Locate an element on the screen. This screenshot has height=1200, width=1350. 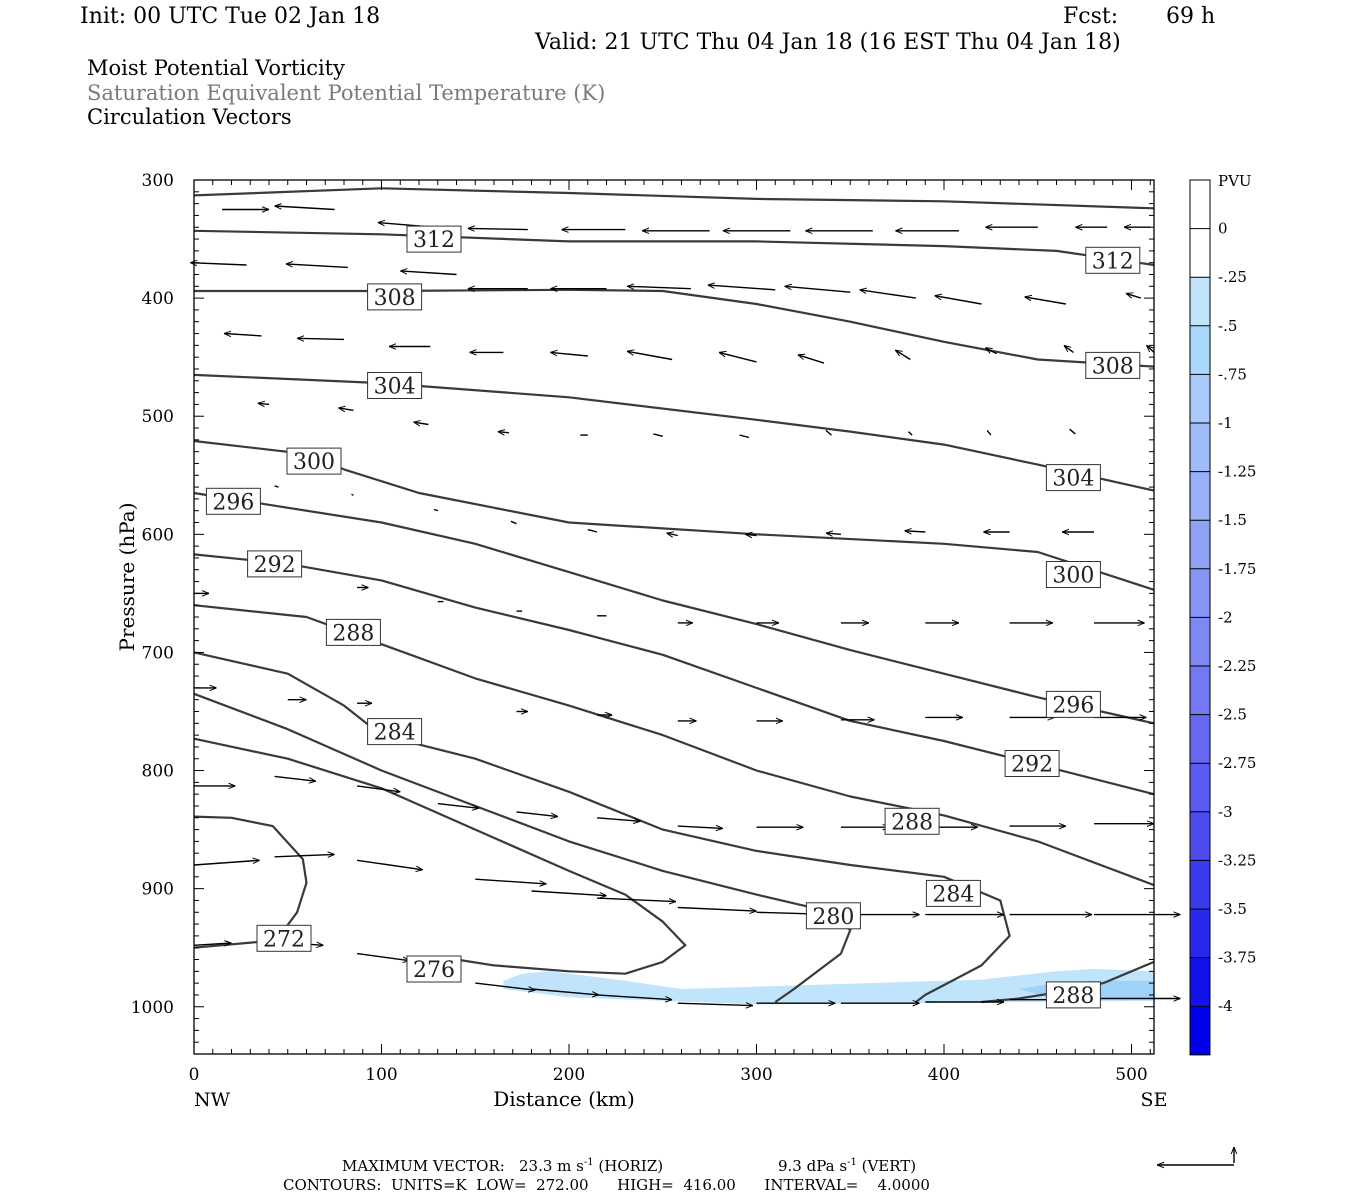
contour-label: 292 is located at coordinates (275, 565).